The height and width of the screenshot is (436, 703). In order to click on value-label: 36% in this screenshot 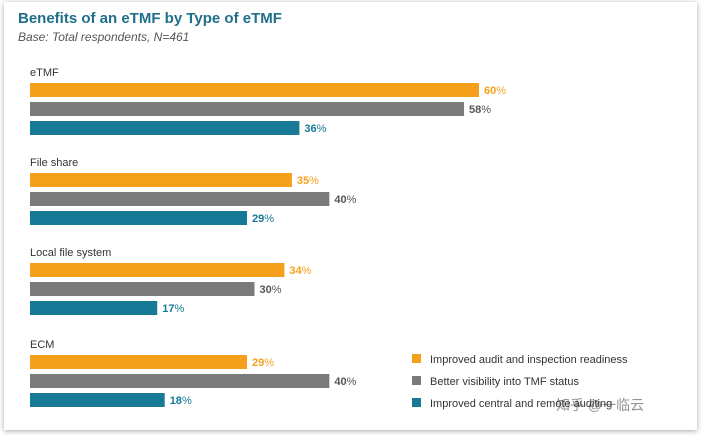, I will do `click(315, 129)`.